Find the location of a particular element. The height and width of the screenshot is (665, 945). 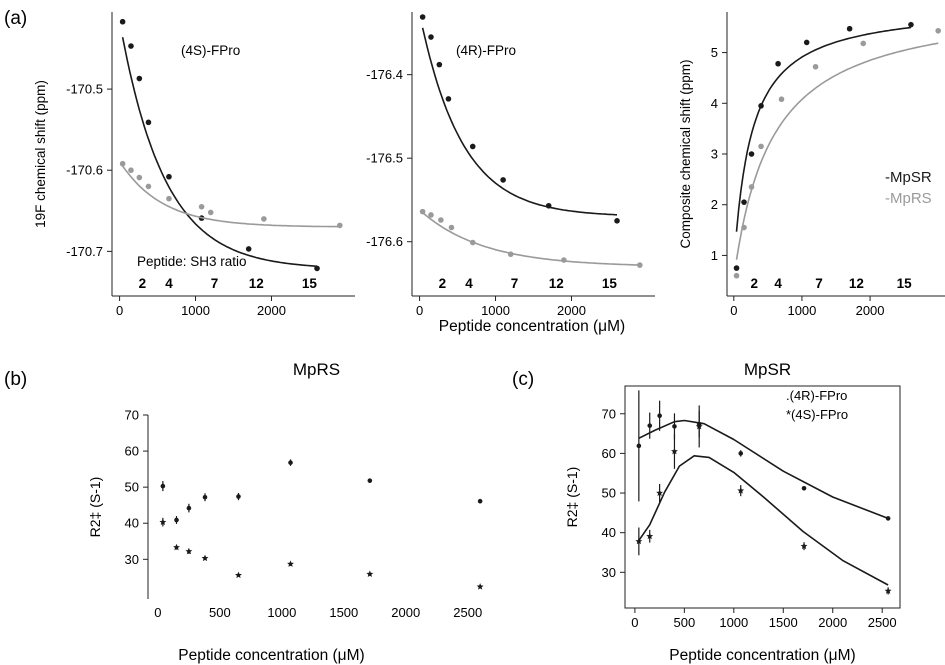

c-x-tick-label: 1000 is located at coordinates (733, 622).